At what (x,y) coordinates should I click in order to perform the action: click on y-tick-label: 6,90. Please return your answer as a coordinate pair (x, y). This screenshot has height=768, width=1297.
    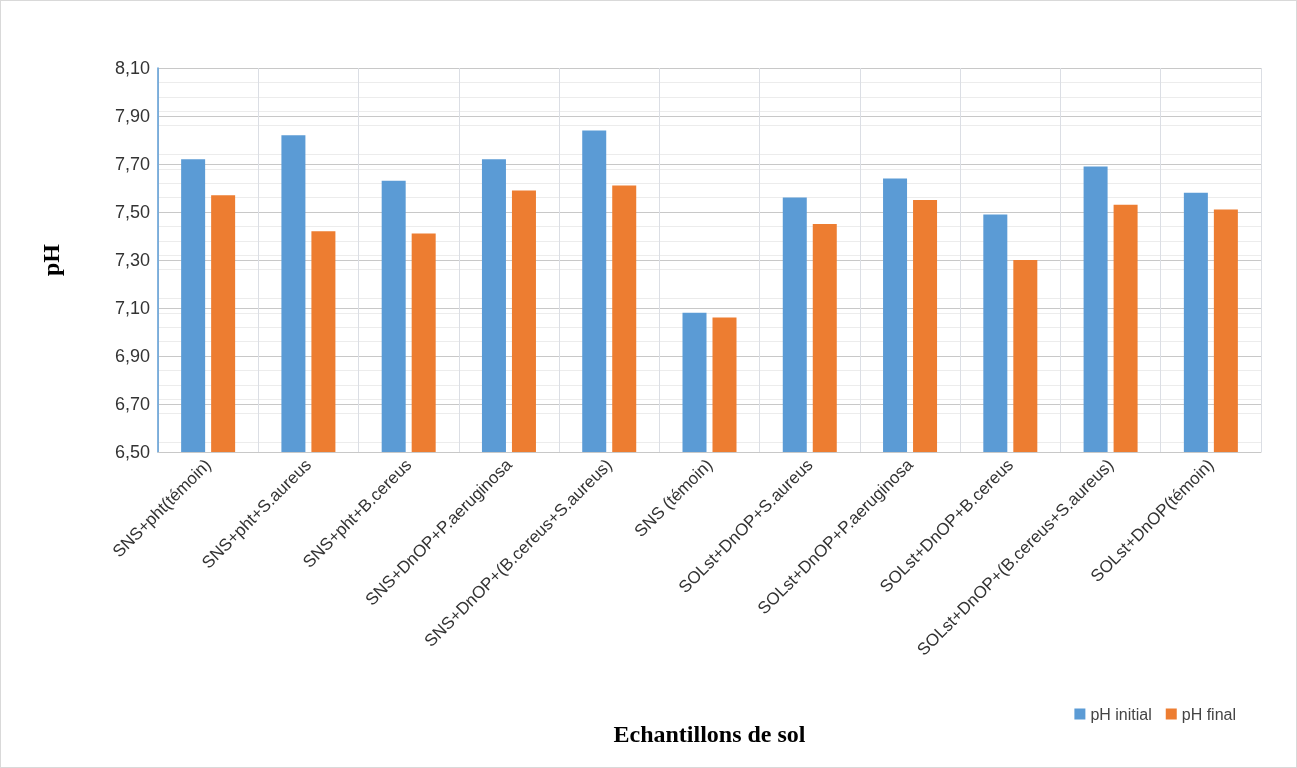
    Looking at the image, I should click on (132, 356).